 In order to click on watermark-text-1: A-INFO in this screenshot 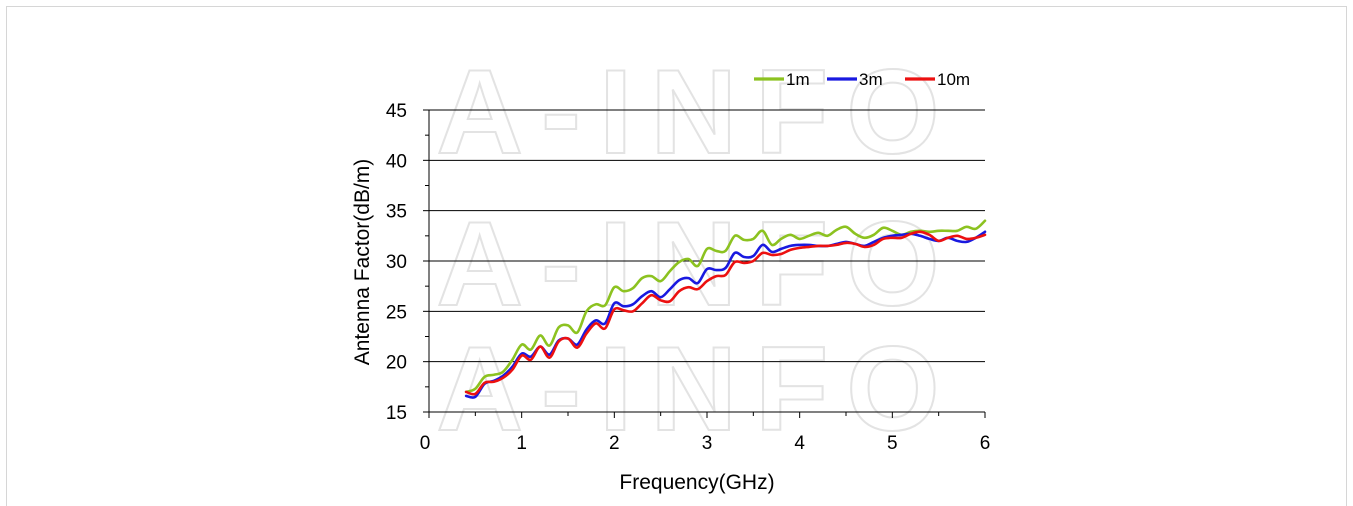, I will do `click(696, 264)`.